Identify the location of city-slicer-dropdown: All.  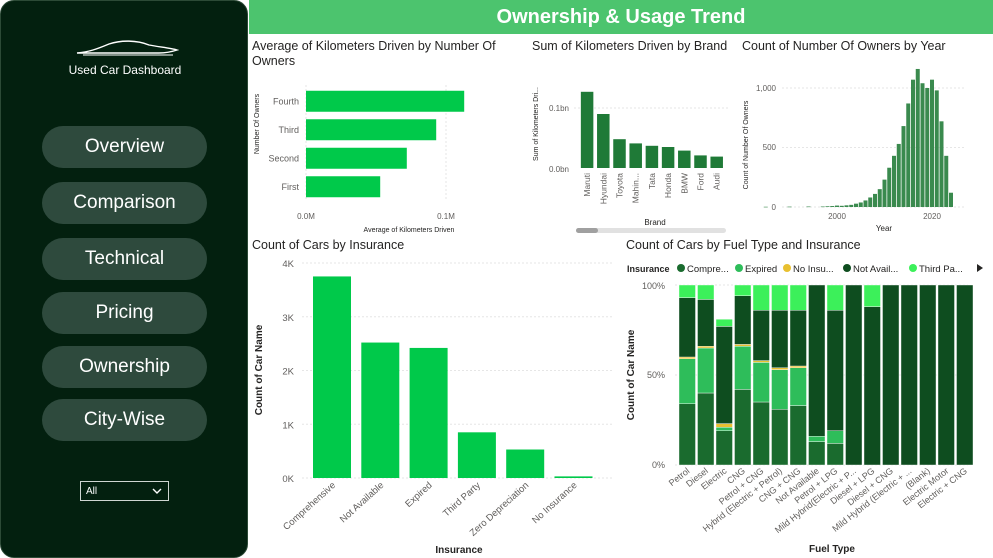
(124, 491).